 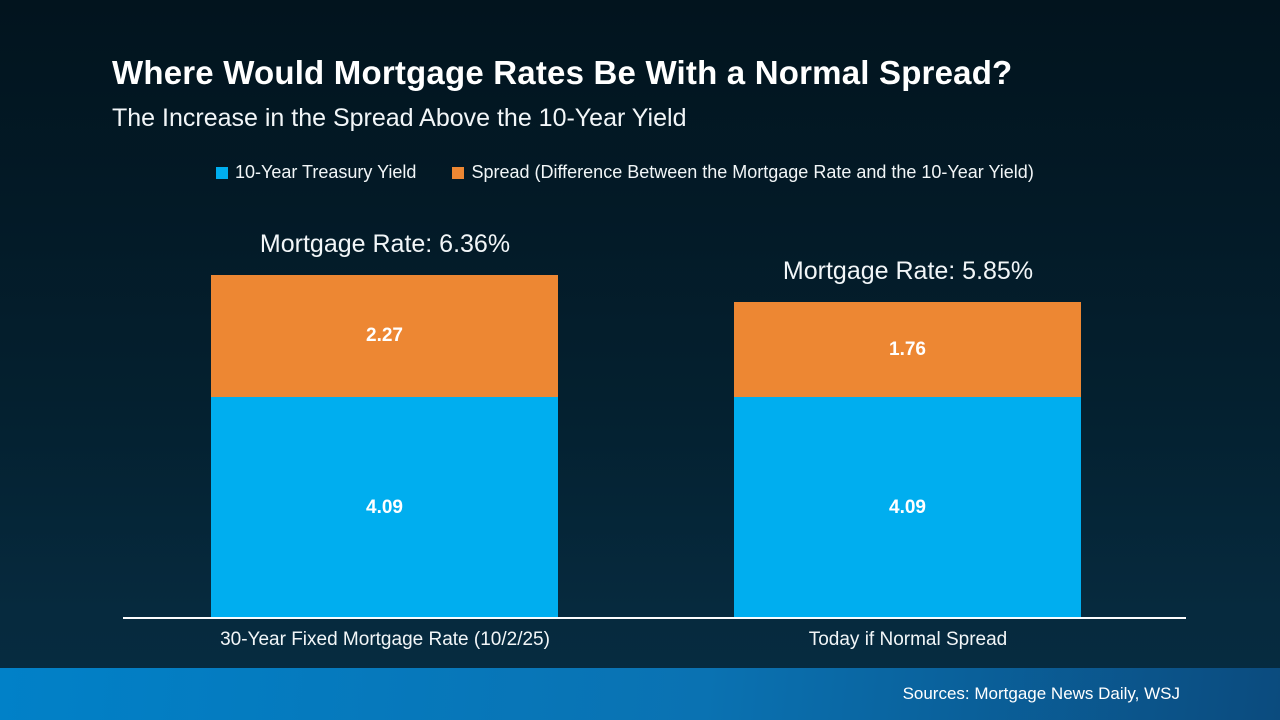 I want to click on source-credit: Sources: Mortgage News Daily, WSJ, so click(x=1041, y=693).